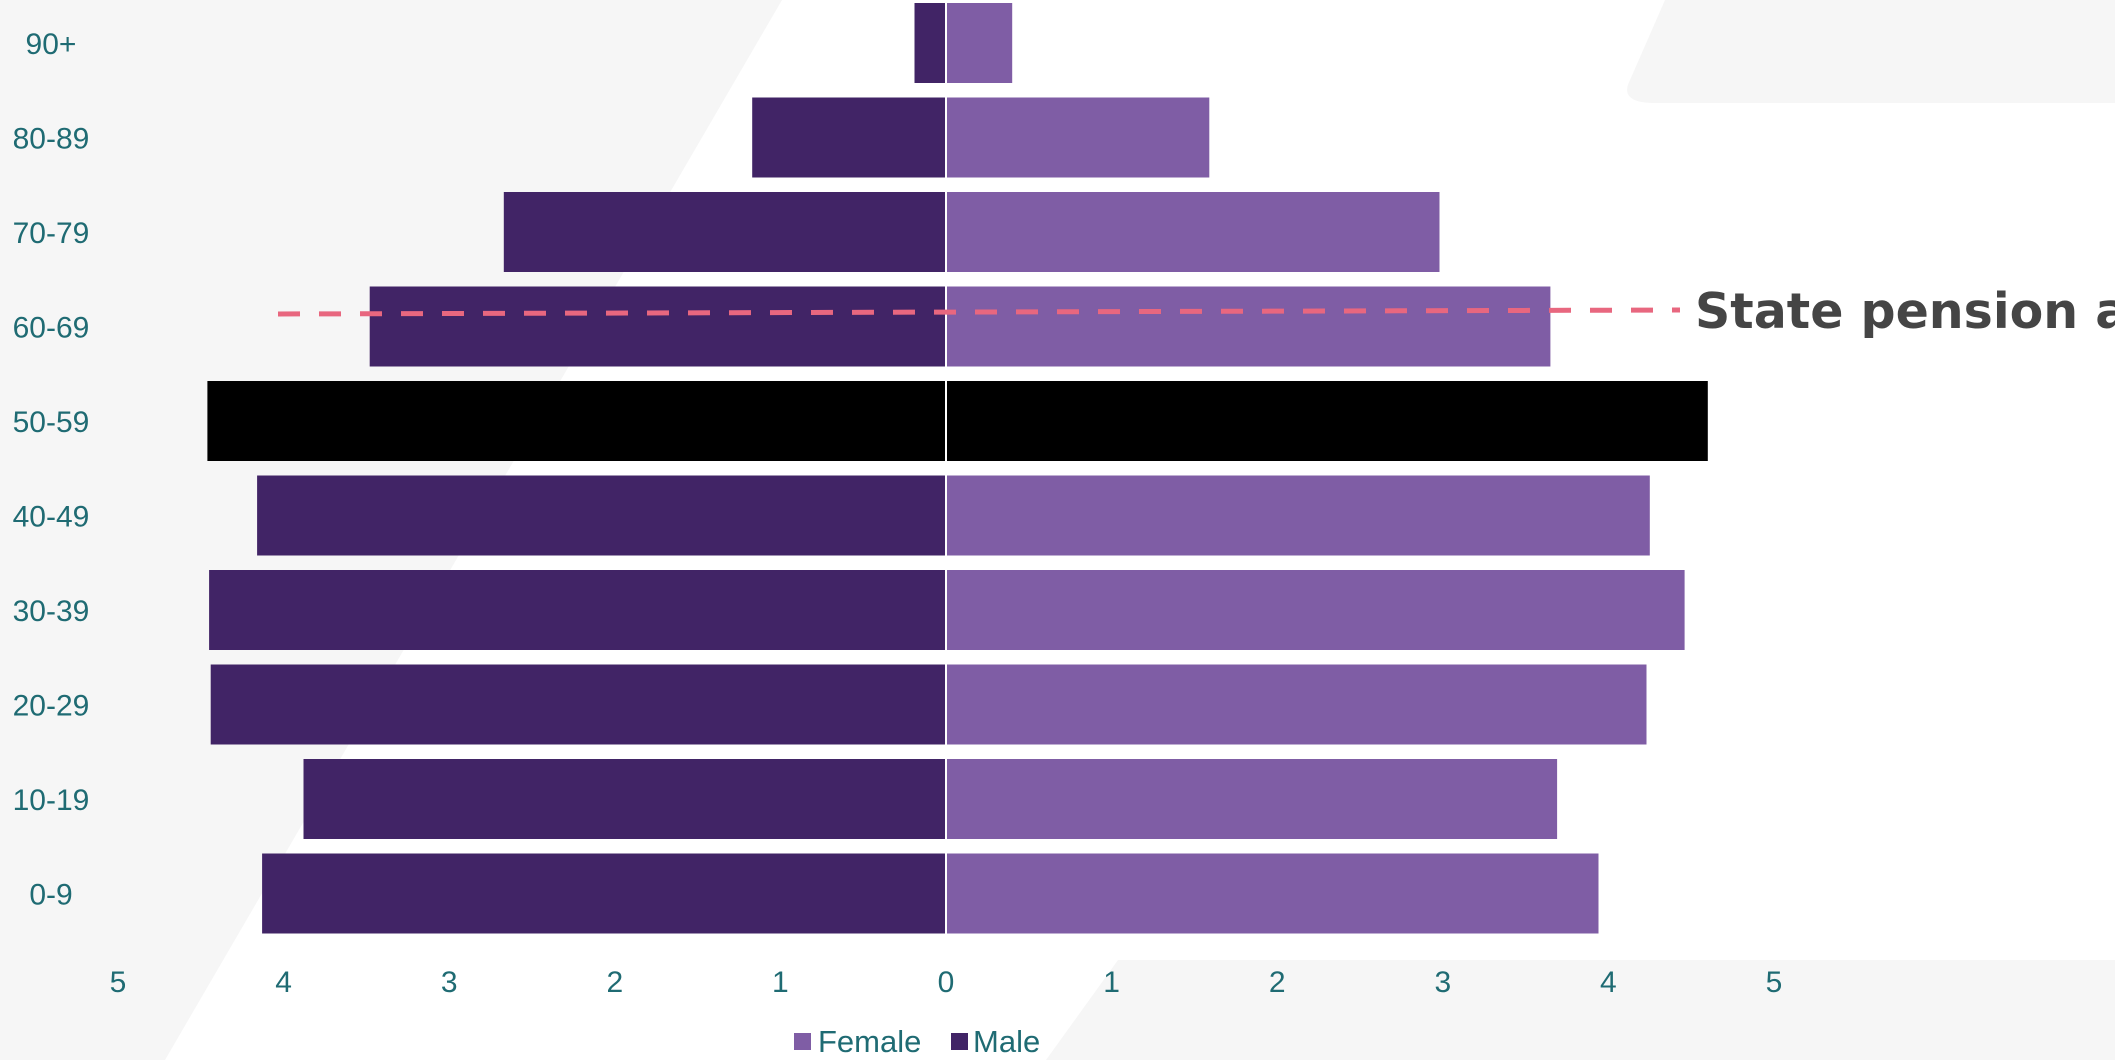 Image resolution: width=2115 pixels, height=1060 pixels. What do you see at coordinates (930, 43) in the screenshot?
I see `bar-male-90plus` at bounding box center [930, 43].